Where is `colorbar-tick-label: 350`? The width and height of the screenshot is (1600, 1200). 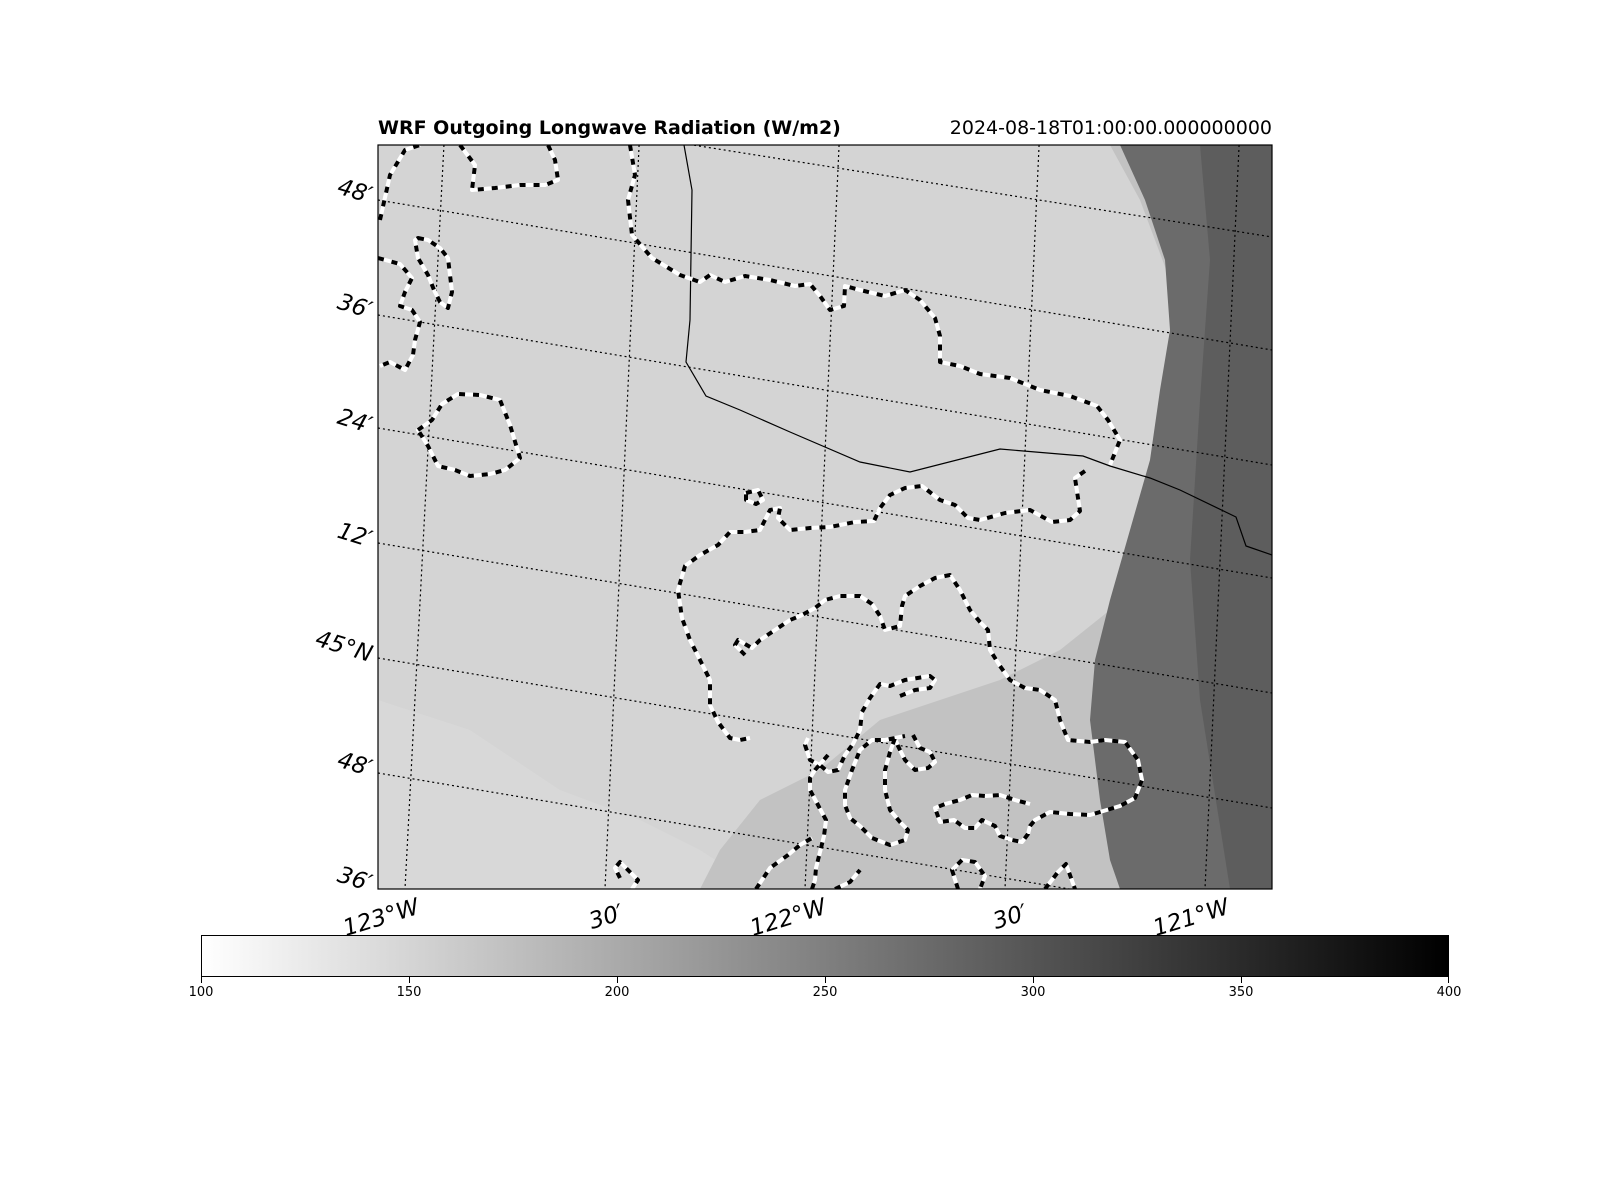 colorbar-tick-label: 350 is located at coordinates (1241, 992).